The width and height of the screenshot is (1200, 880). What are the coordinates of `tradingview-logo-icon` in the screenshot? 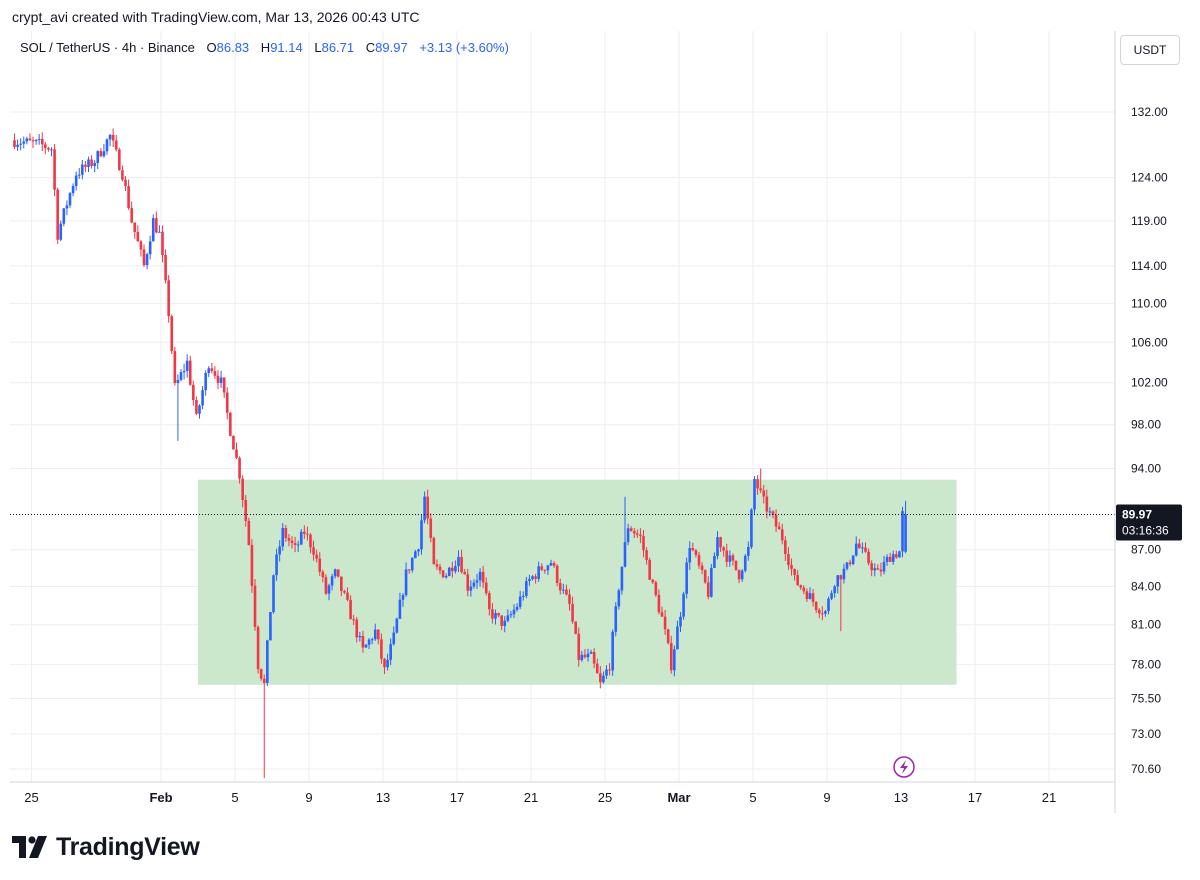 It's located at (29, 847).